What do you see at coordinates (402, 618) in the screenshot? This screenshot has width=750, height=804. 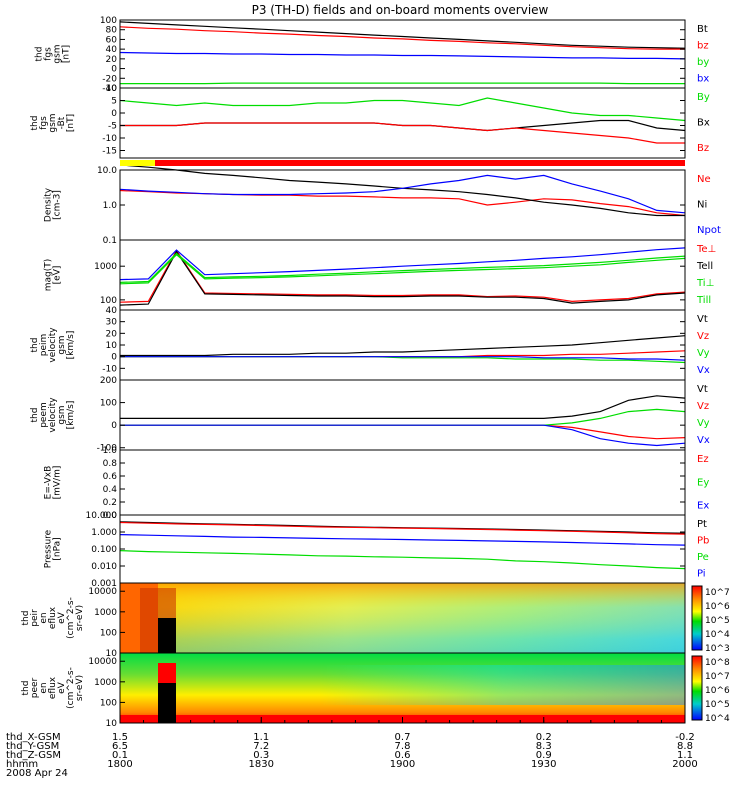 I see `spectrogram-image` at bounding box center [402, 618].